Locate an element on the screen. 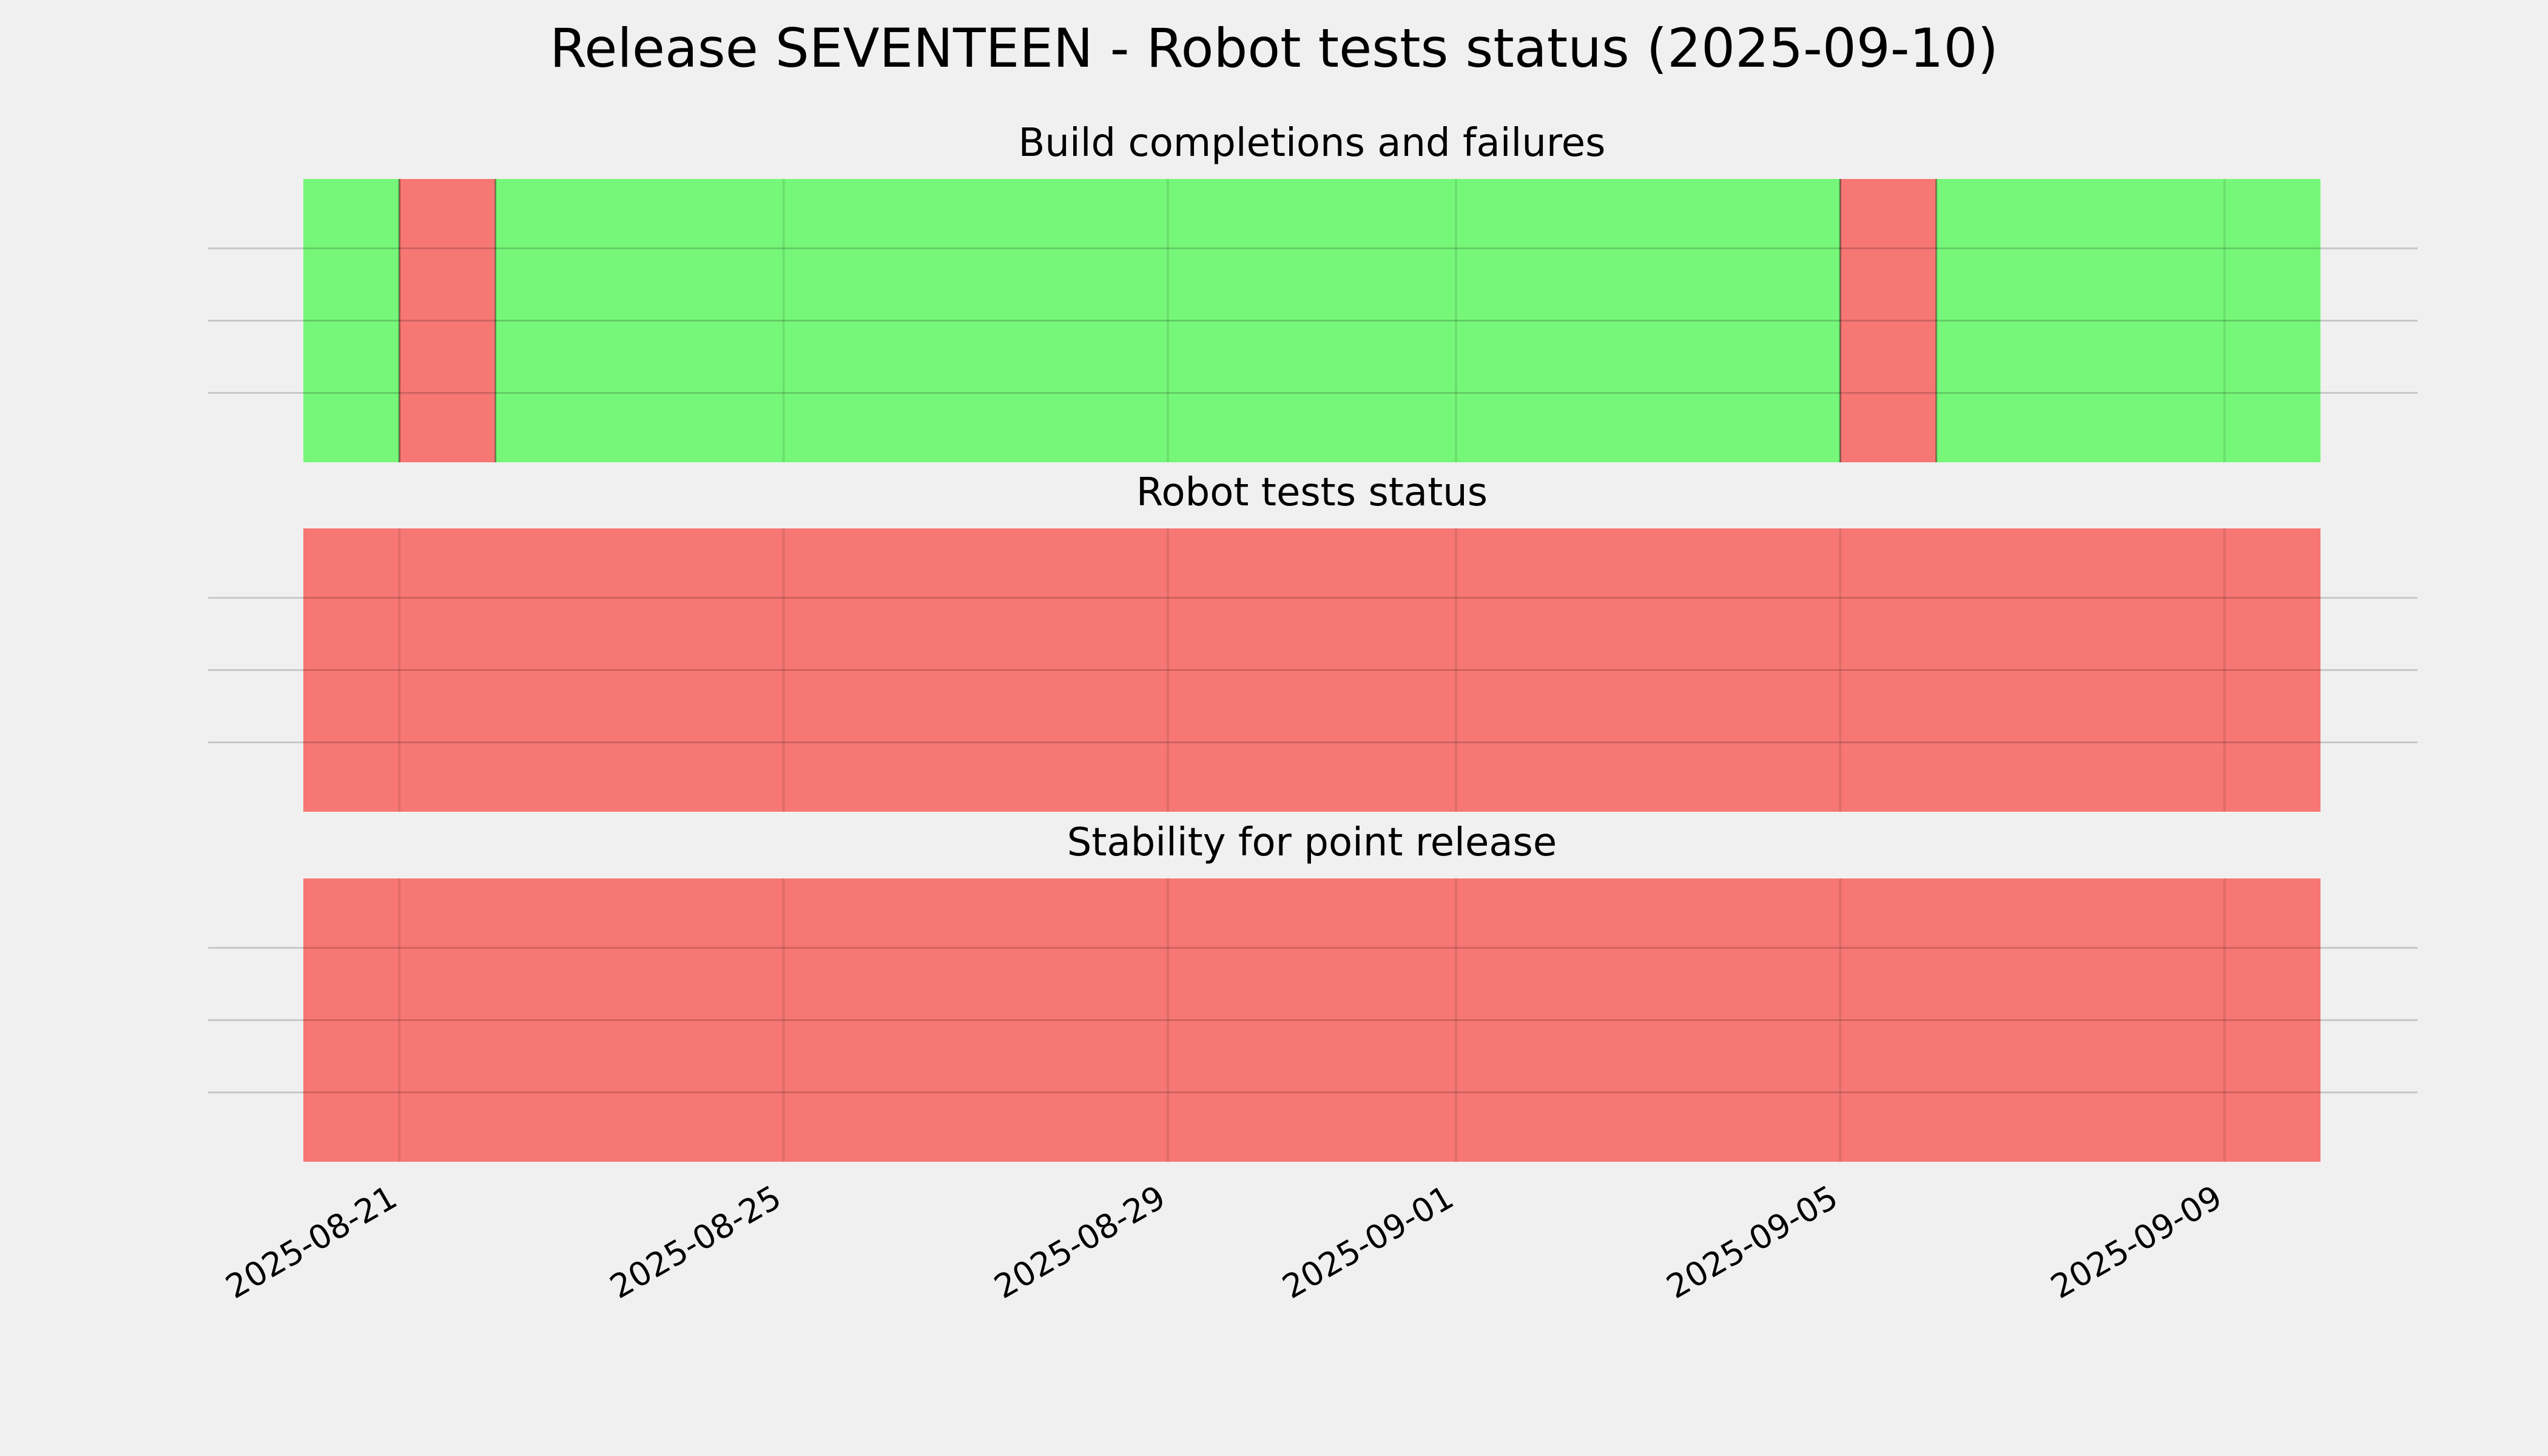  panel-title: Stability for point release is located at coordinates (1312, 842).